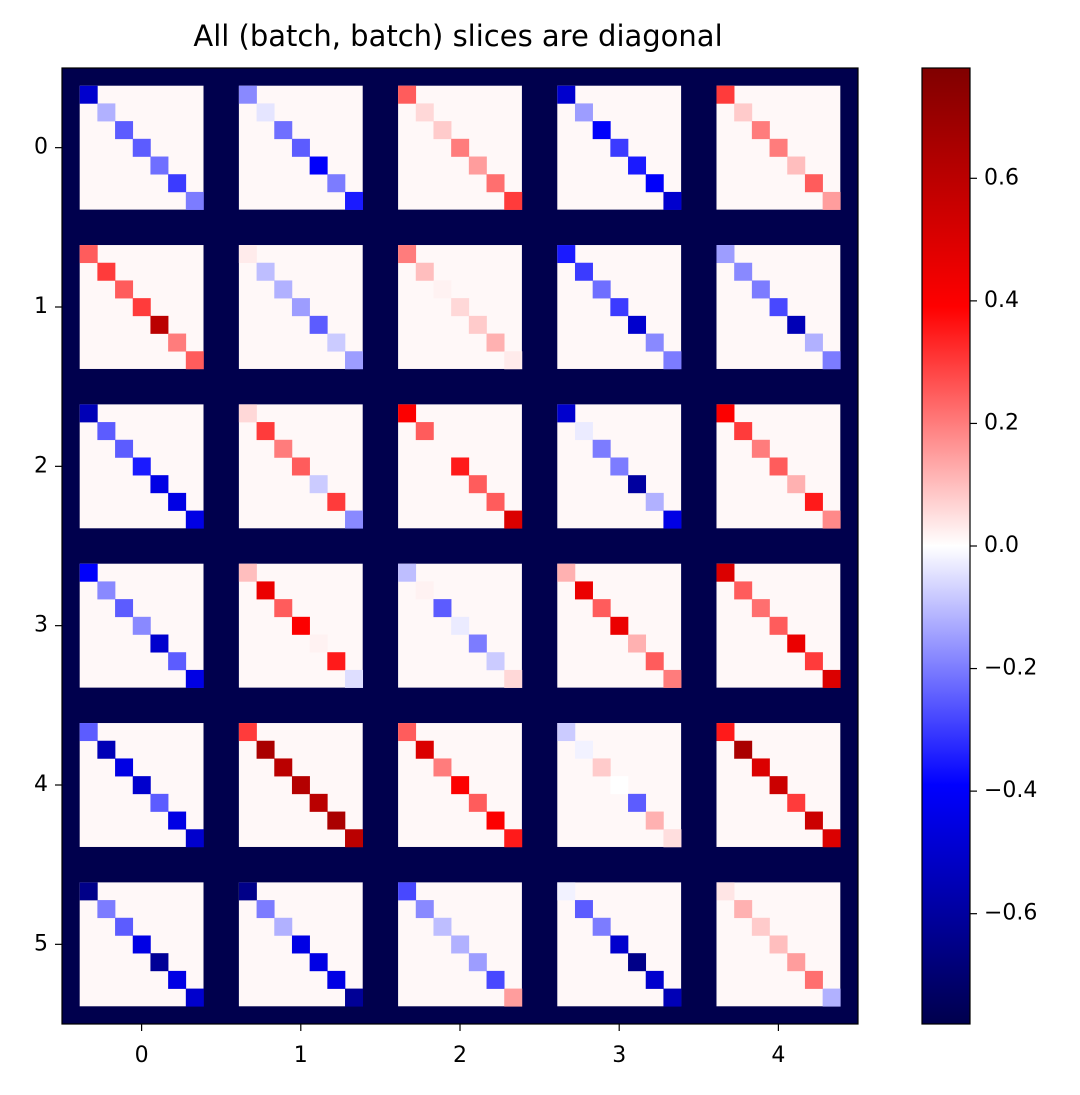 The width and height of the screenshot is (1080, 1095). What do you see at coordinates (41, 306) in the screenshot?
I see `y-tick-label: 1` at bounding box center [41, 306].